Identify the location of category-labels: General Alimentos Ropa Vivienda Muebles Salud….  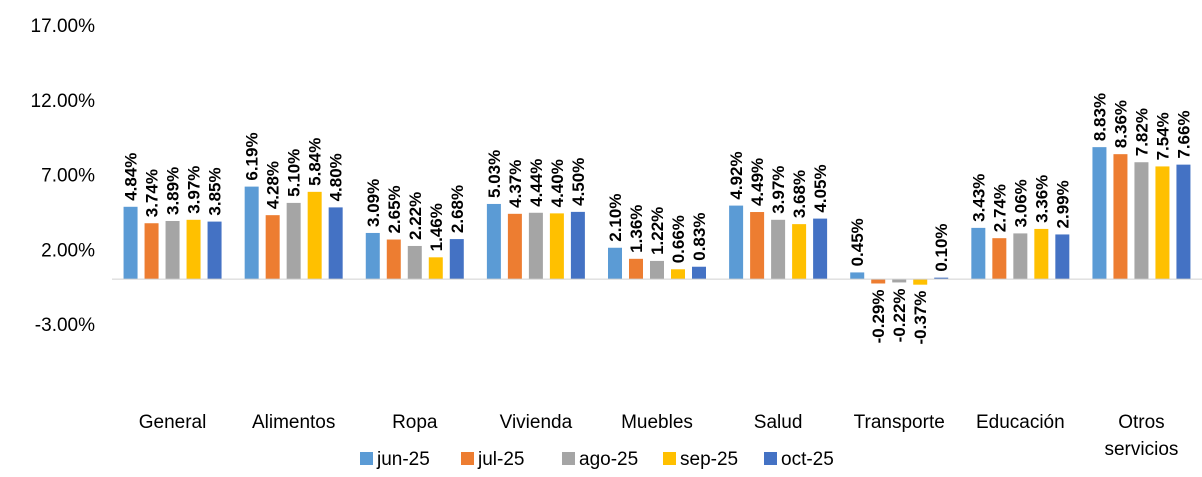
(659, 436).